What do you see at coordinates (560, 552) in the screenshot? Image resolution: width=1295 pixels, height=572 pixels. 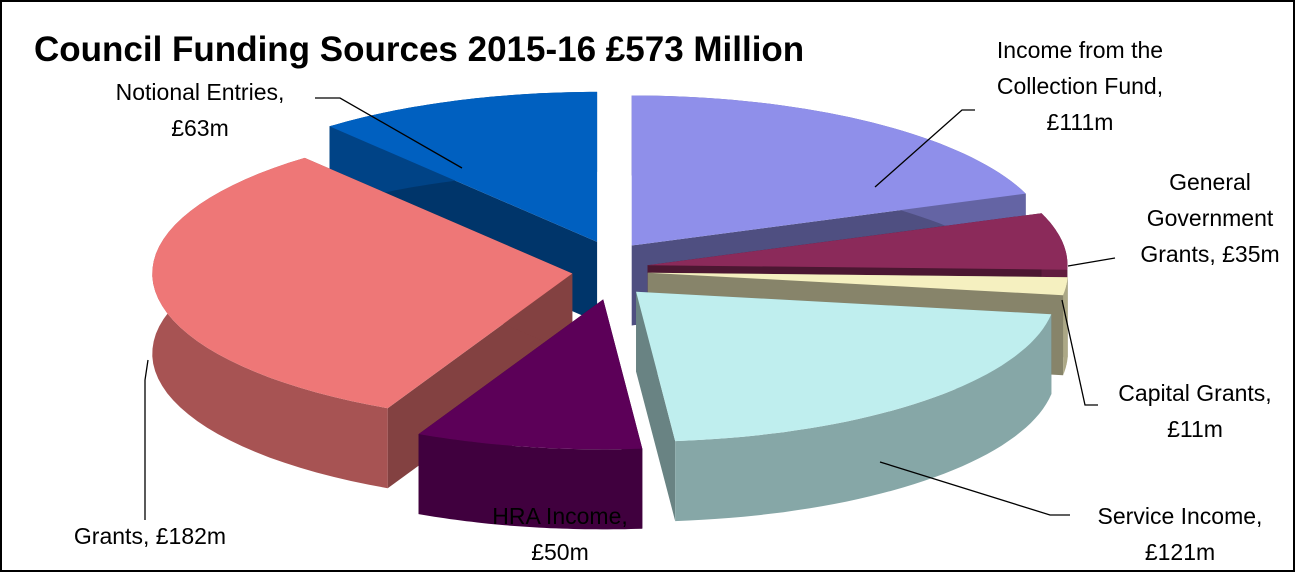 I see `label-value: £50m` at bounding box center [560, 552].